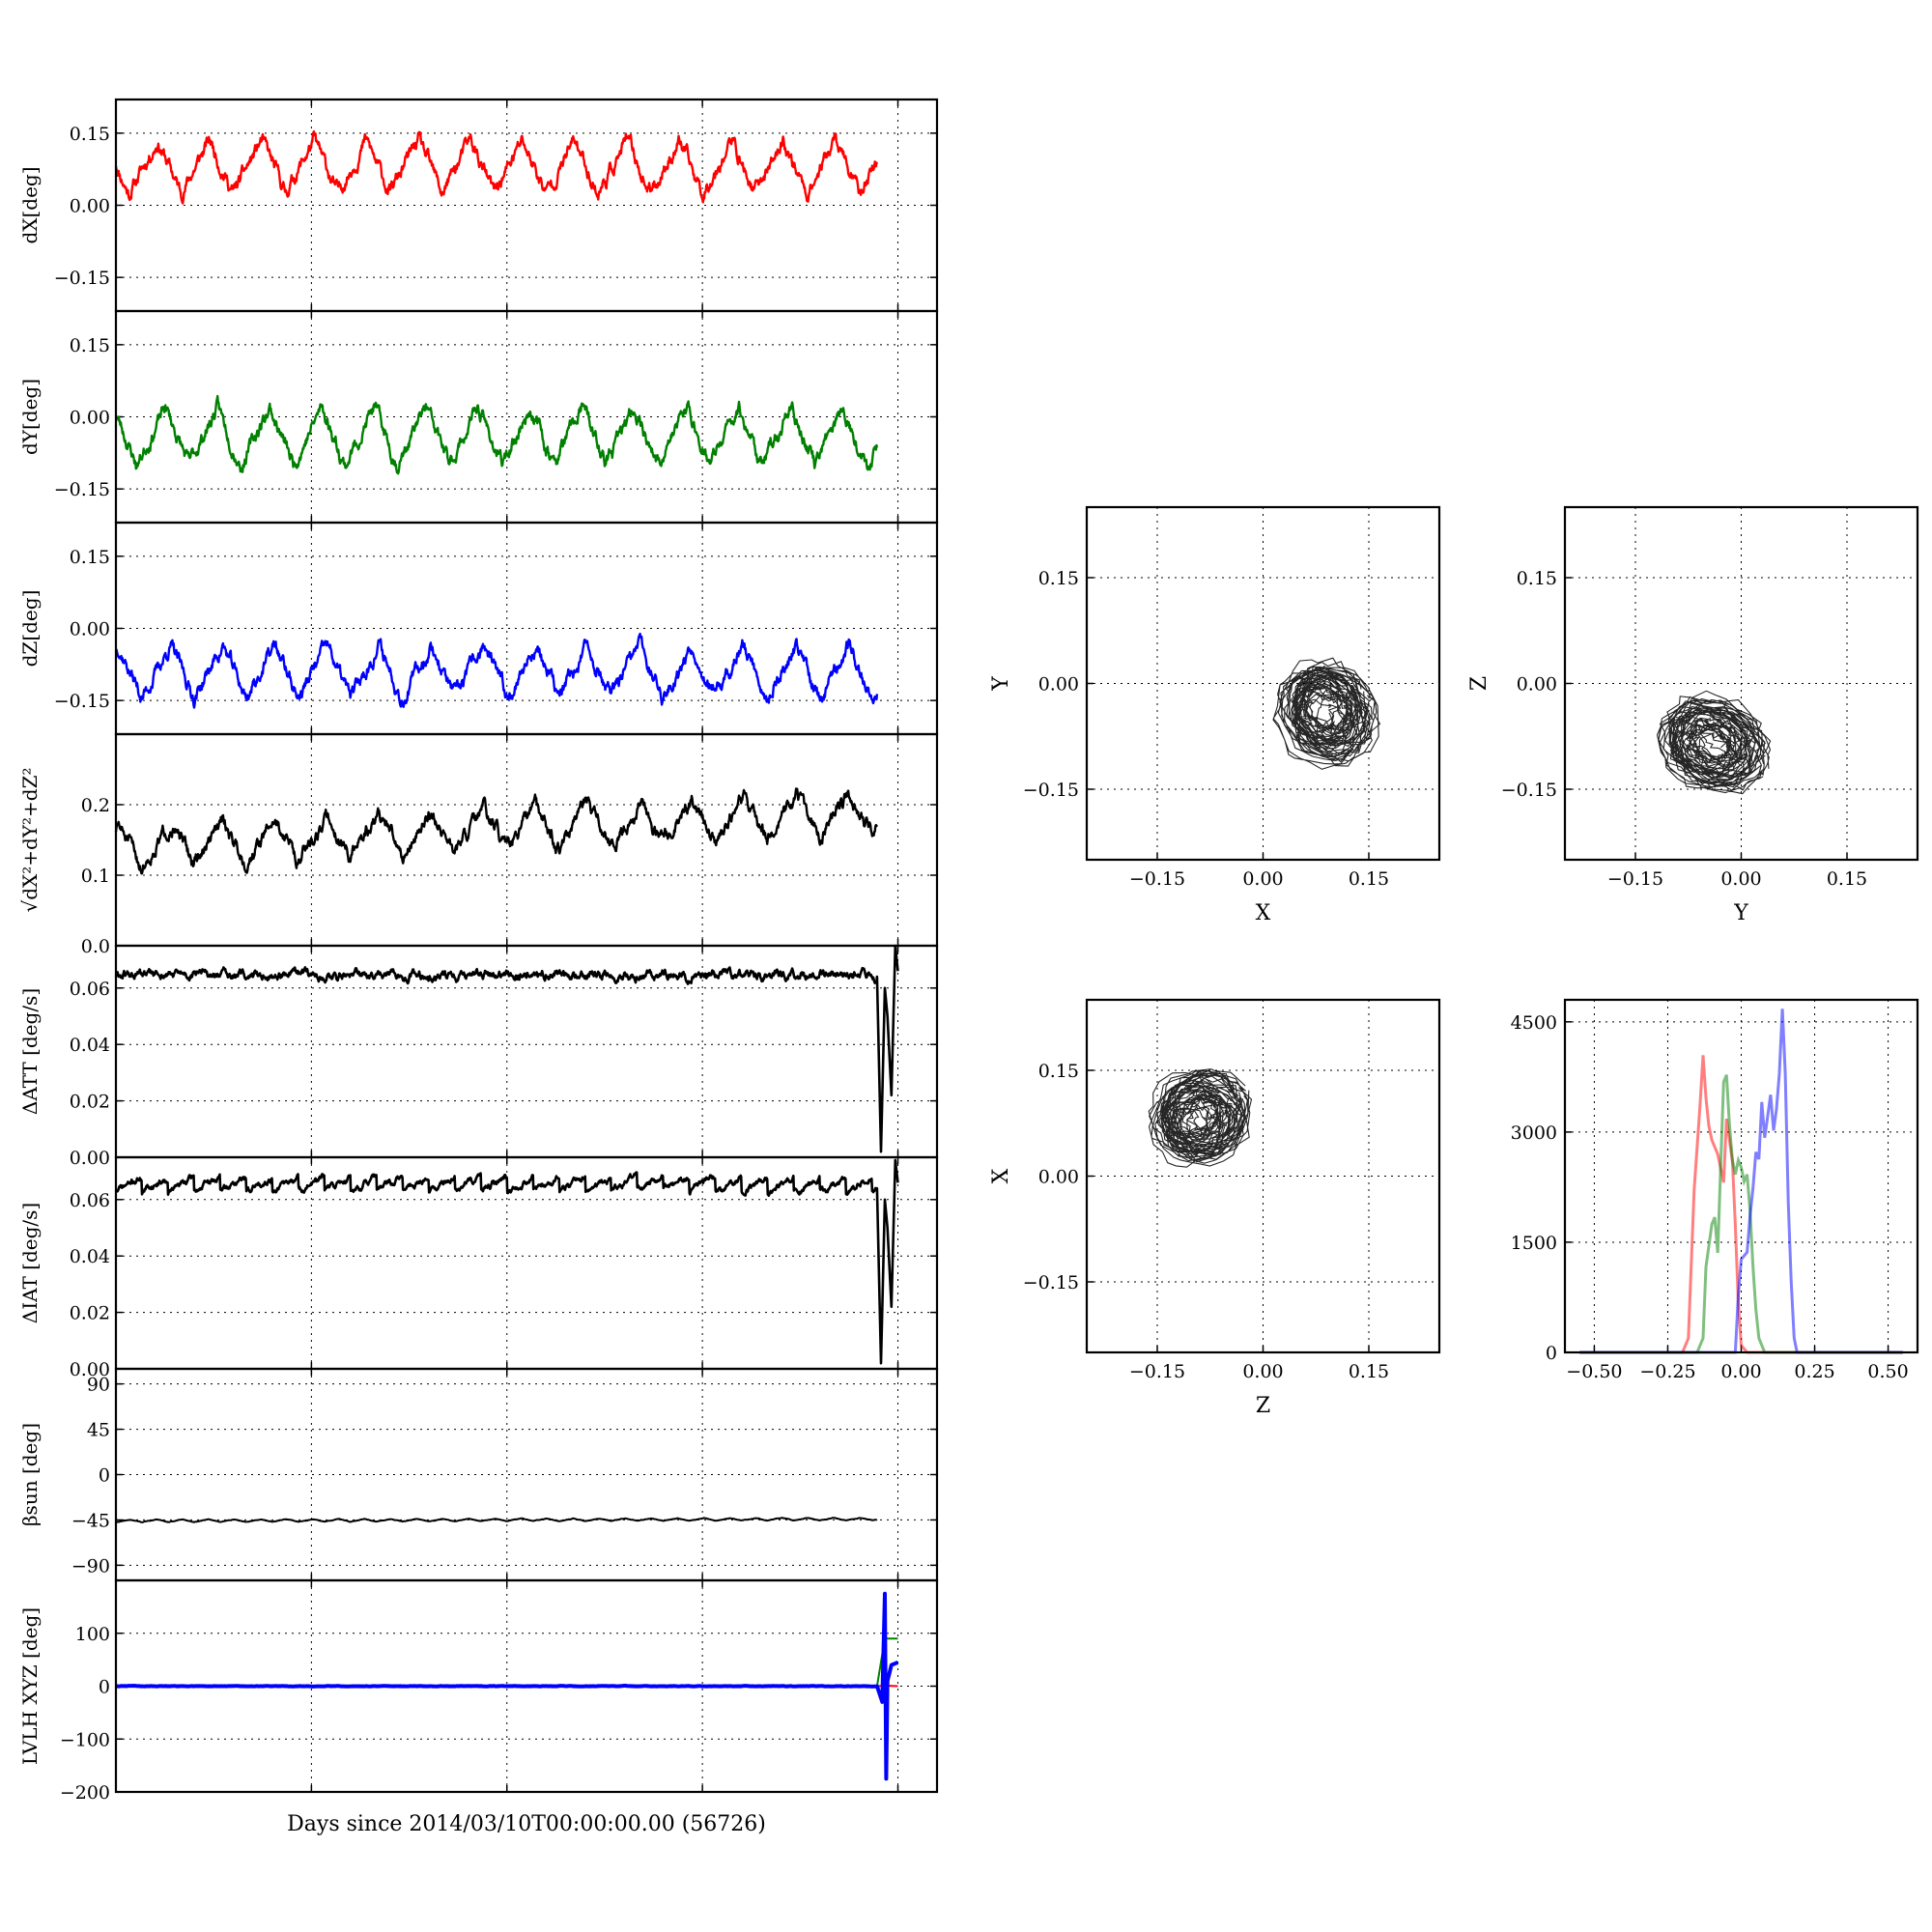 This screenshot has height=1932, width=1932. I want to click on zx-ytick-label: −0.15, so click(1051, 1282).